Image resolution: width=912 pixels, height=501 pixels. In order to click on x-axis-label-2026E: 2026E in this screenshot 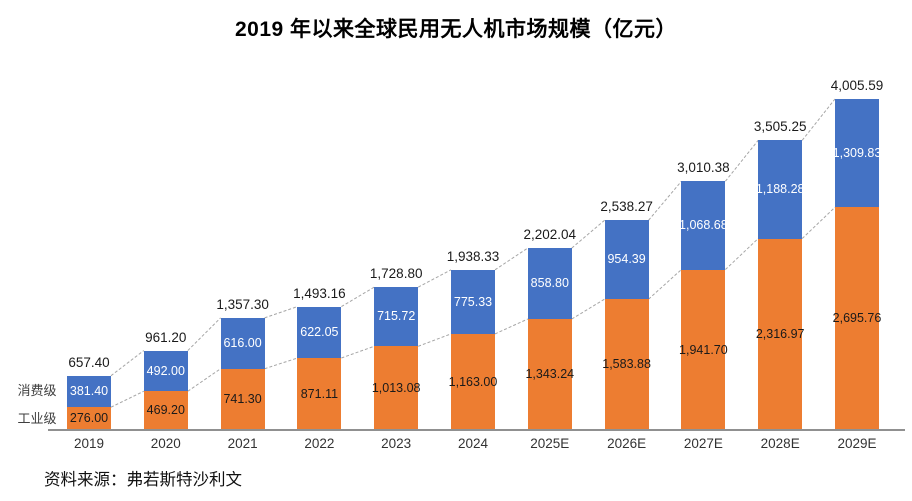, I will do `click(627, 443)`.